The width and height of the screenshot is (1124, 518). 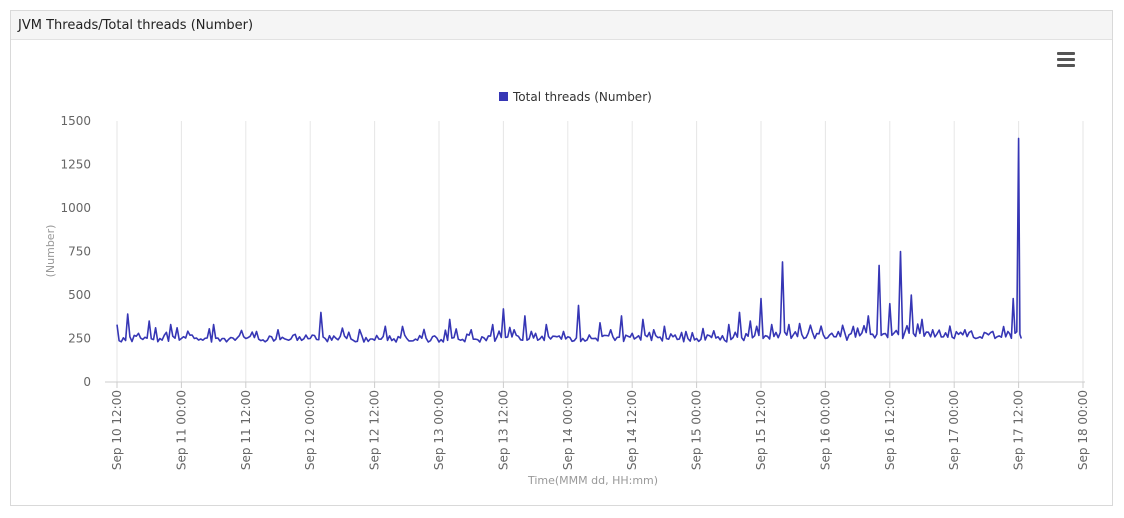 I want to click on y-tick-label: 1000, so click(x=75, y=208).